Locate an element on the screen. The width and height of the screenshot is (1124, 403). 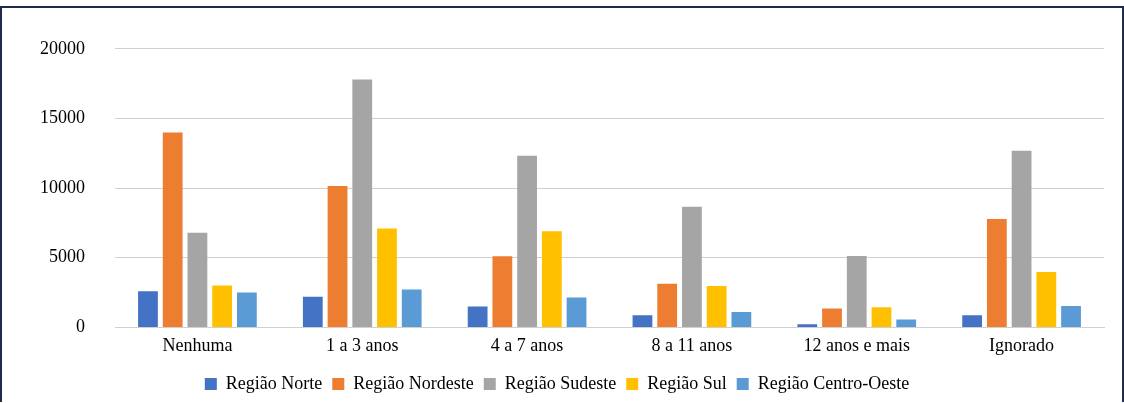
x-tick-label: 12 anos e mais is located at coordinates (856, 344).